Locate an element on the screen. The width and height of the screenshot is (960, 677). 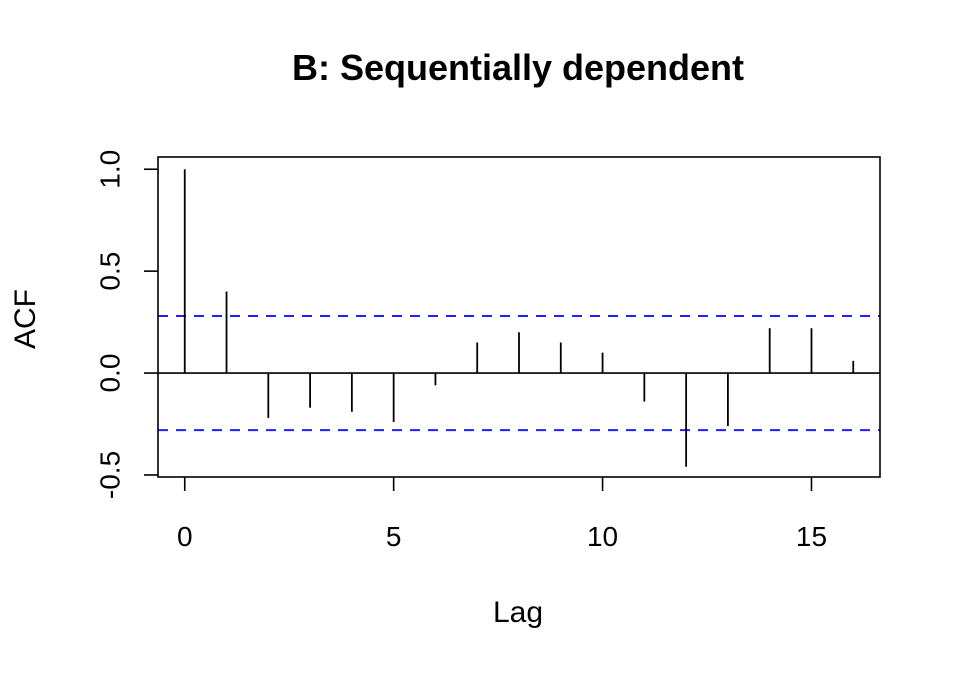
x-axis-ticks: 0 5 10 15 is located at coordinates (502, 514).